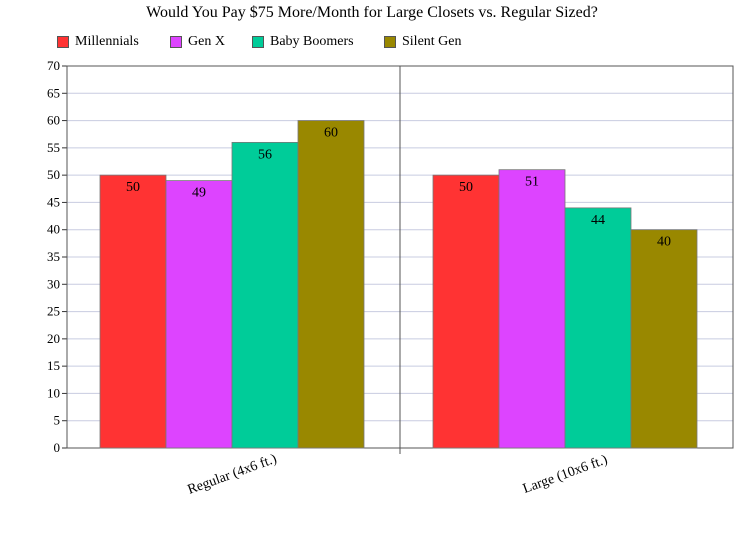  I want to click on bar-millennials-large, so click(466, 311).